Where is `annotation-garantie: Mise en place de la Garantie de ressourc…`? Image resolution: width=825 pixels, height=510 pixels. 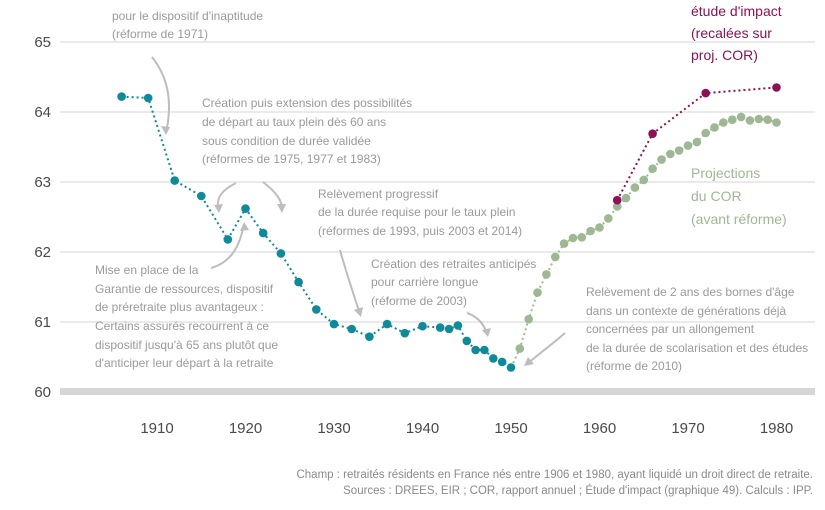
annotation-garantie: Mise en place de la Garantie de ressourc… is located at coordinates (188, 316).